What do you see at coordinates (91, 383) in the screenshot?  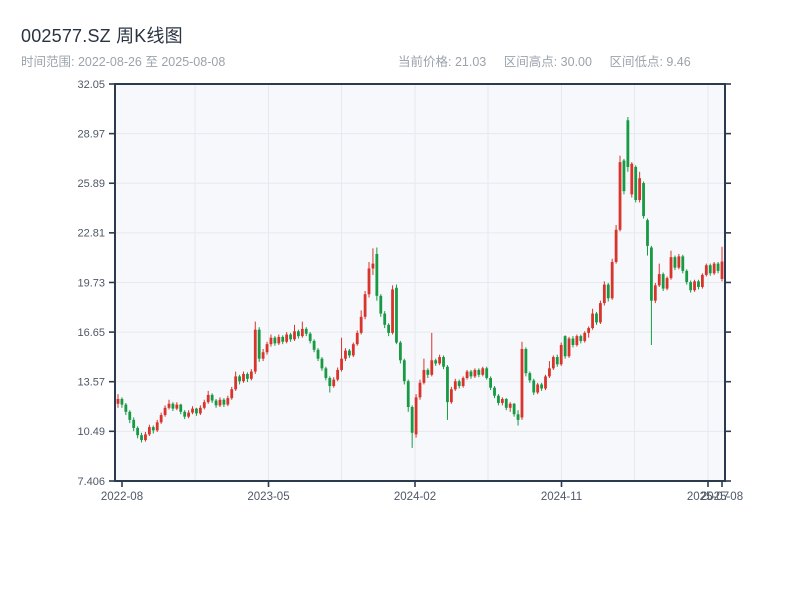 I see `y-axis-label: 13.57` at bounding box center [91, 383].